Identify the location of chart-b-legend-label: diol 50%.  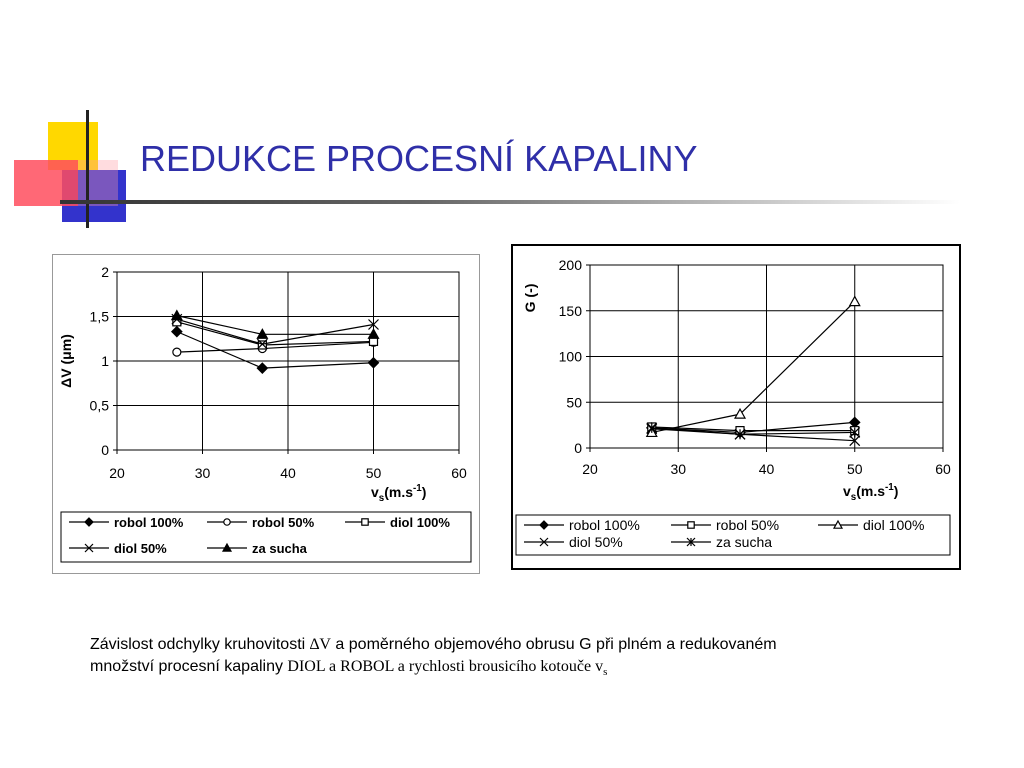
(596, 542).